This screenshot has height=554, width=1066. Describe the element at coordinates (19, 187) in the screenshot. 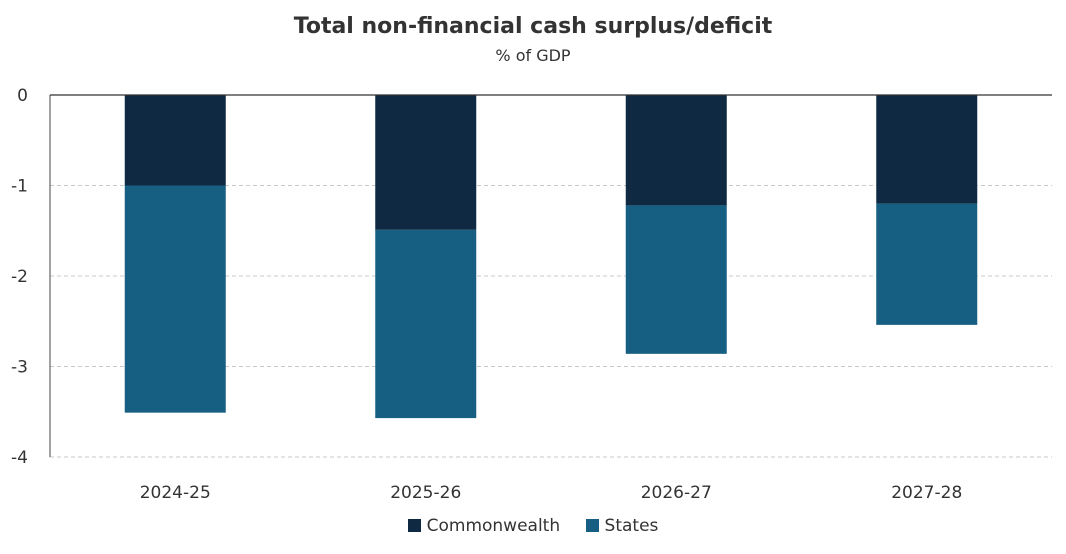

I see `y-tick-label: -1` at that location.